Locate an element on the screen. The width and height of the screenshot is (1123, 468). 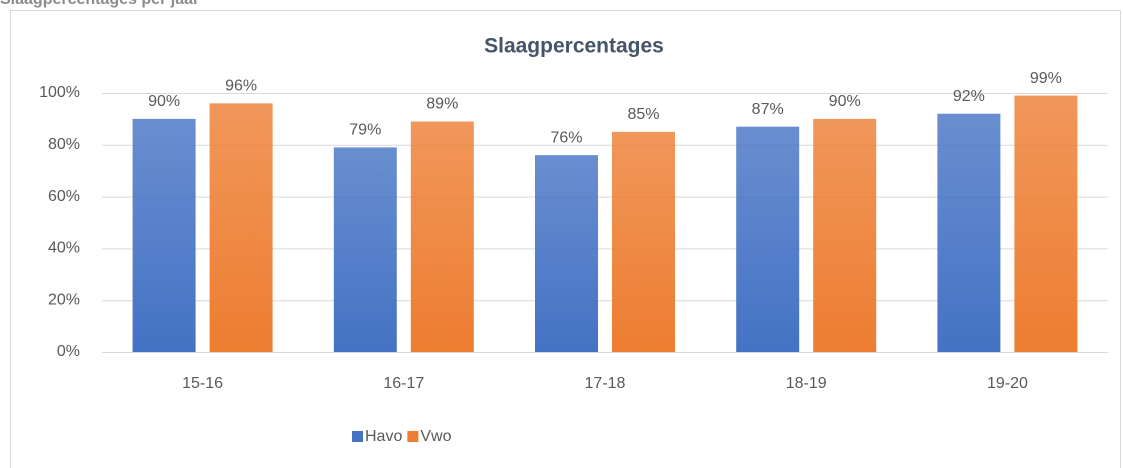
data-label: 99% is located at coordinates (1046, 78).